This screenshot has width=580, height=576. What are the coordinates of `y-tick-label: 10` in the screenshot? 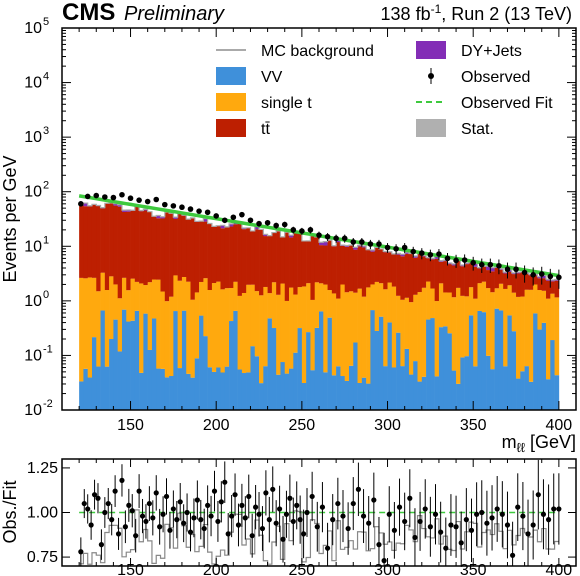 It's located at (33, 355).